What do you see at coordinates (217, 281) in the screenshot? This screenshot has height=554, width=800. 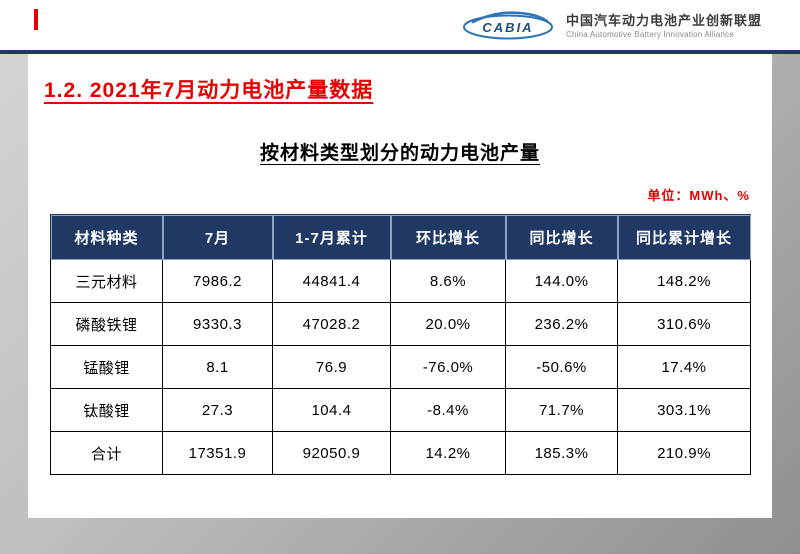 I see `table-cell: 7986.2` at bounding box center [217, 281].